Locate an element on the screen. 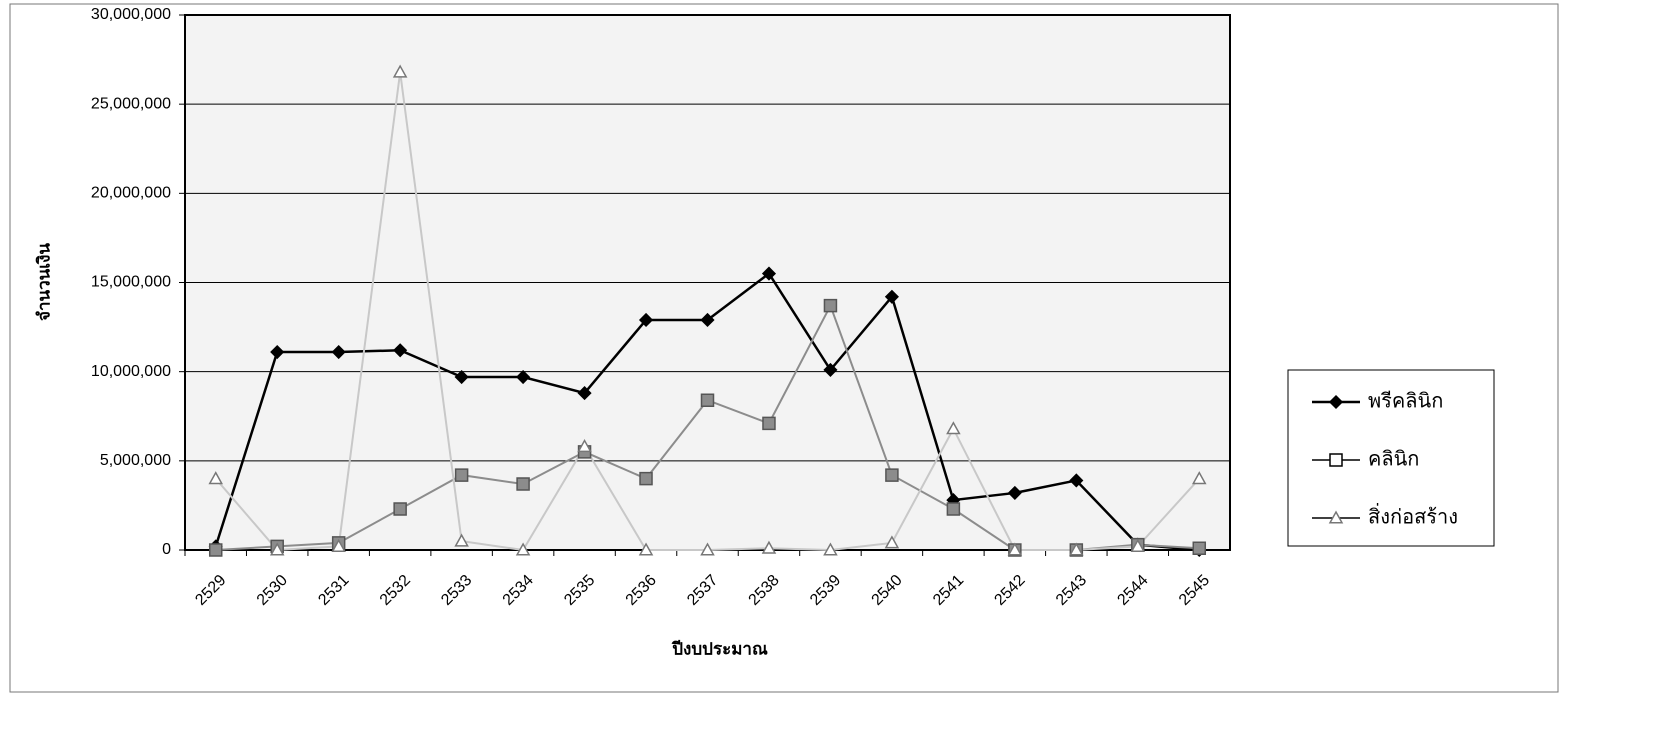  x-tick-label: 2536 is located at coordinates (641, 590).